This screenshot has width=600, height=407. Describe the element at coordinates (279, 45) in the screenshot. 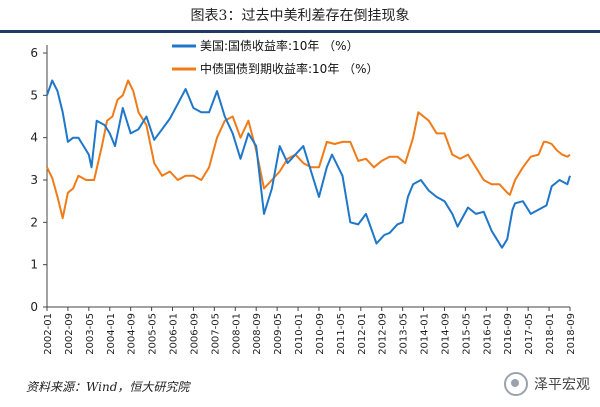

I see `legend-label: 美国:国债收益率:10年 （%）` at that location.